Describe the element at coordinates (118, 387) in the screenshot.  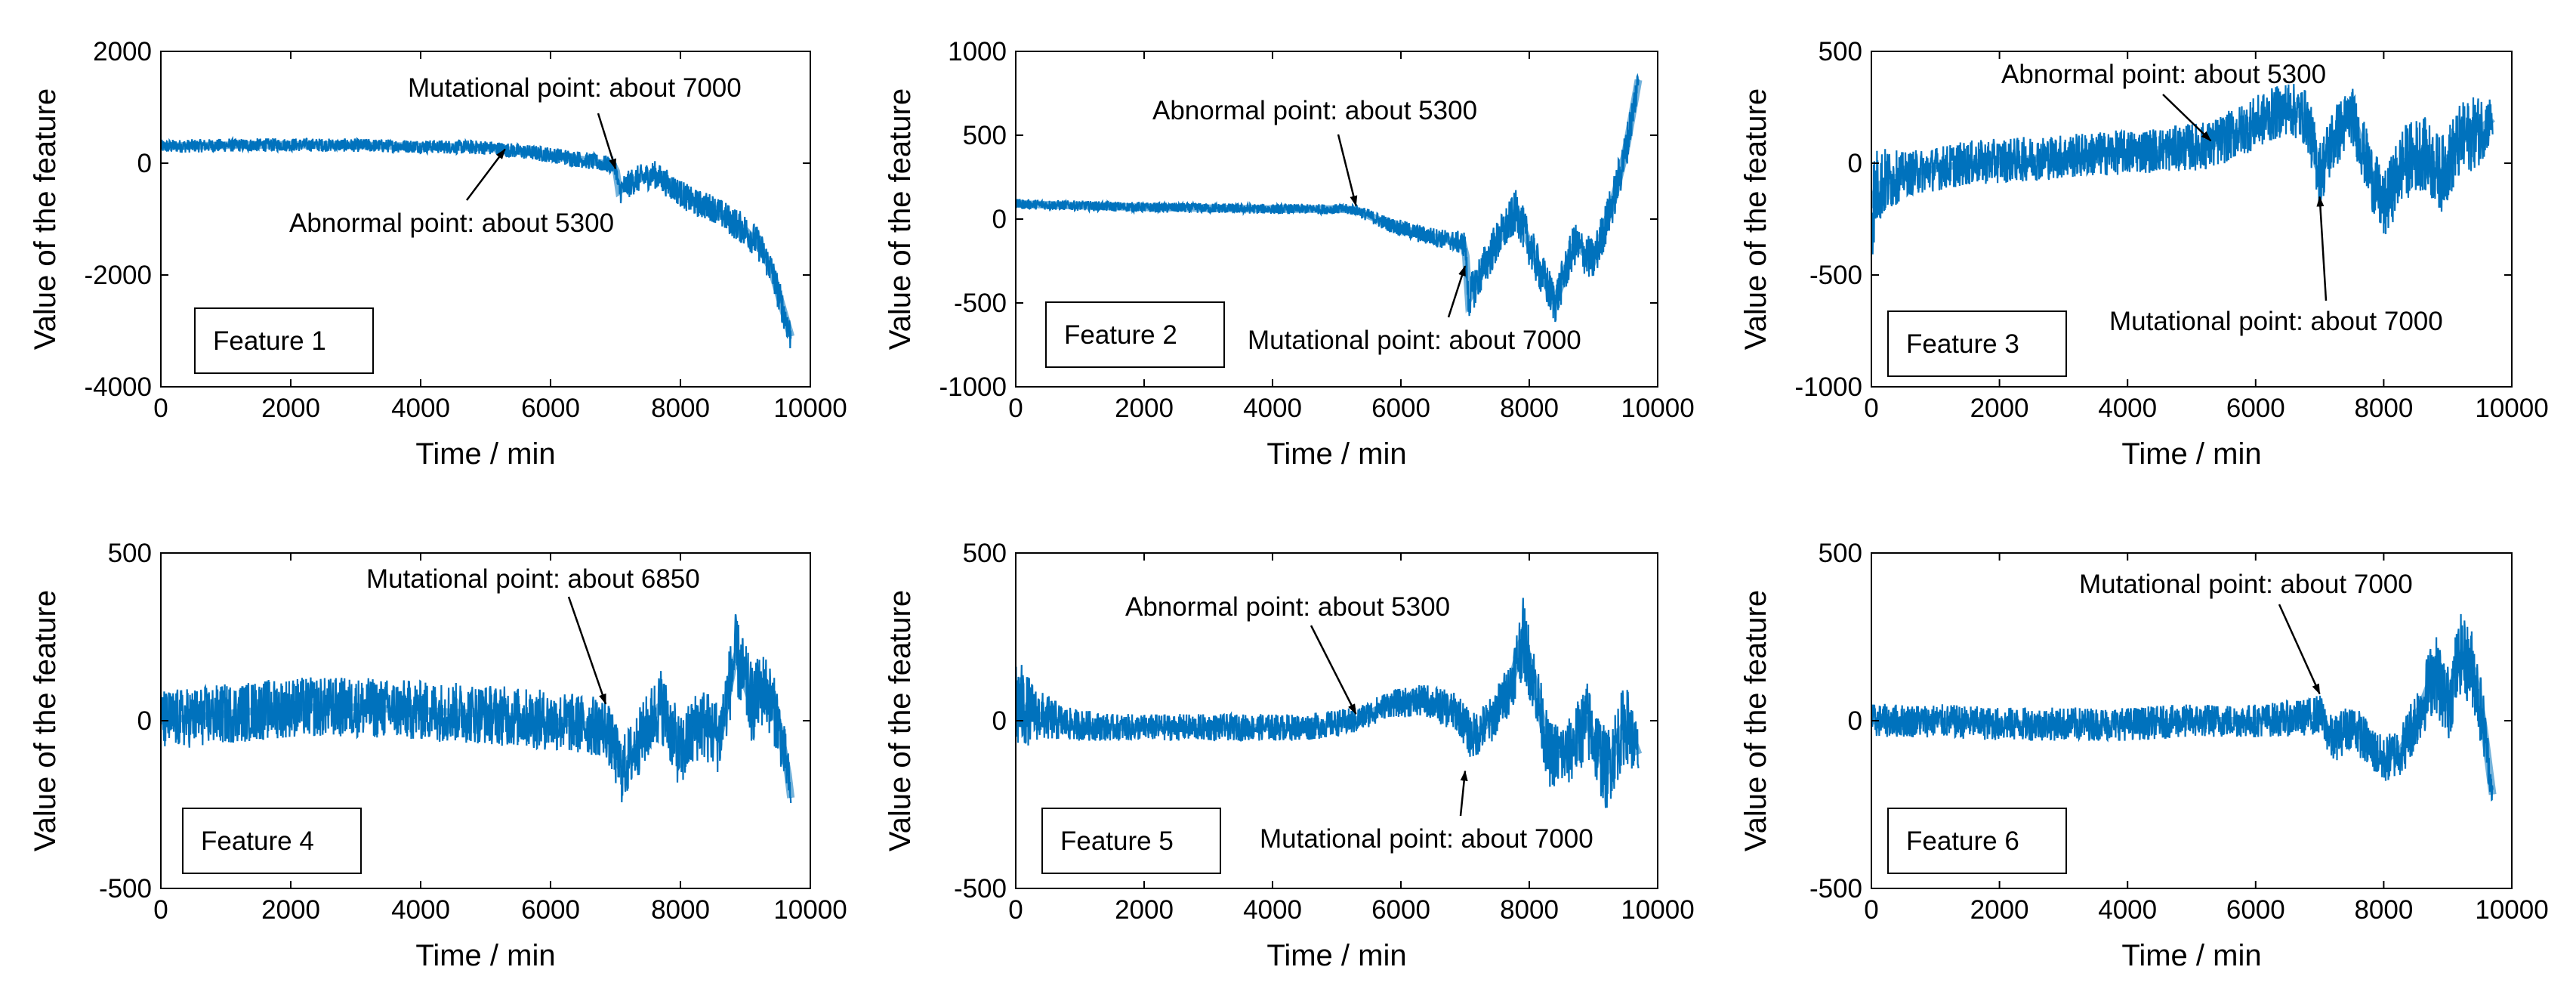
I see `y-tick-label: -4000` at that location.